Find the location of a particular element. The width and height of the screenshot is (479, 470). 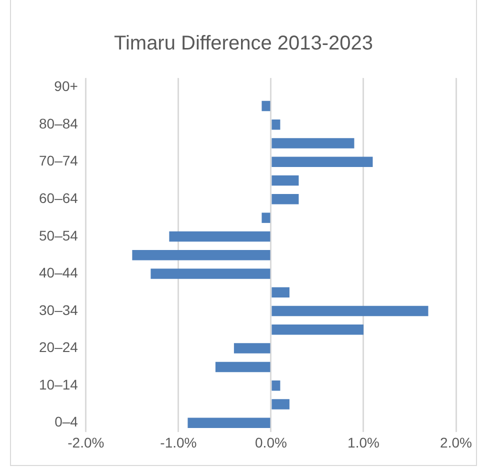

x-tick-label: -2.0% is located at coordinates (86, 442).